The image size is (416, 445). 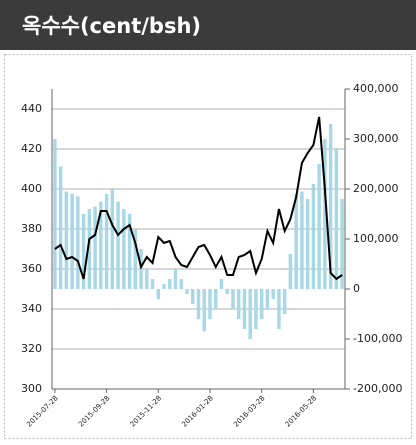 I want to click on x-tick-label: 2016-01-28, so click(x=197, y=411).